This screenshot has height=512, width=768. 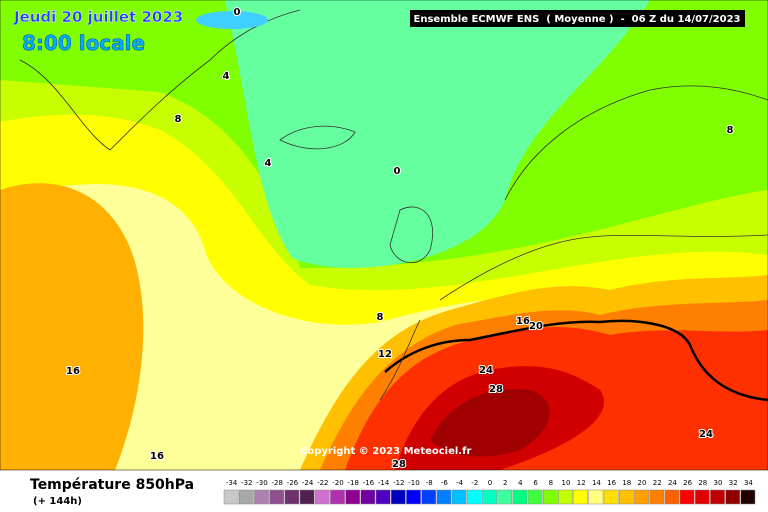 What do you see at coordinates (445, 483) in the screenshot?
I see `colorbar-tick-label: -6` at bounding box center [445, 483].